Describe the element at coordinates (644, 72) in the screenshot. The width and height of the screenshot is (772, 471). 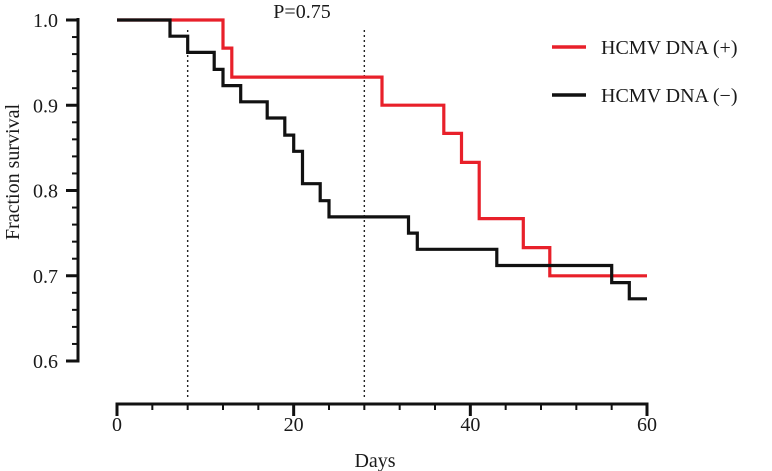
I see `legend: HCMV DNA (+) HCMV DNA (−)` at that location.